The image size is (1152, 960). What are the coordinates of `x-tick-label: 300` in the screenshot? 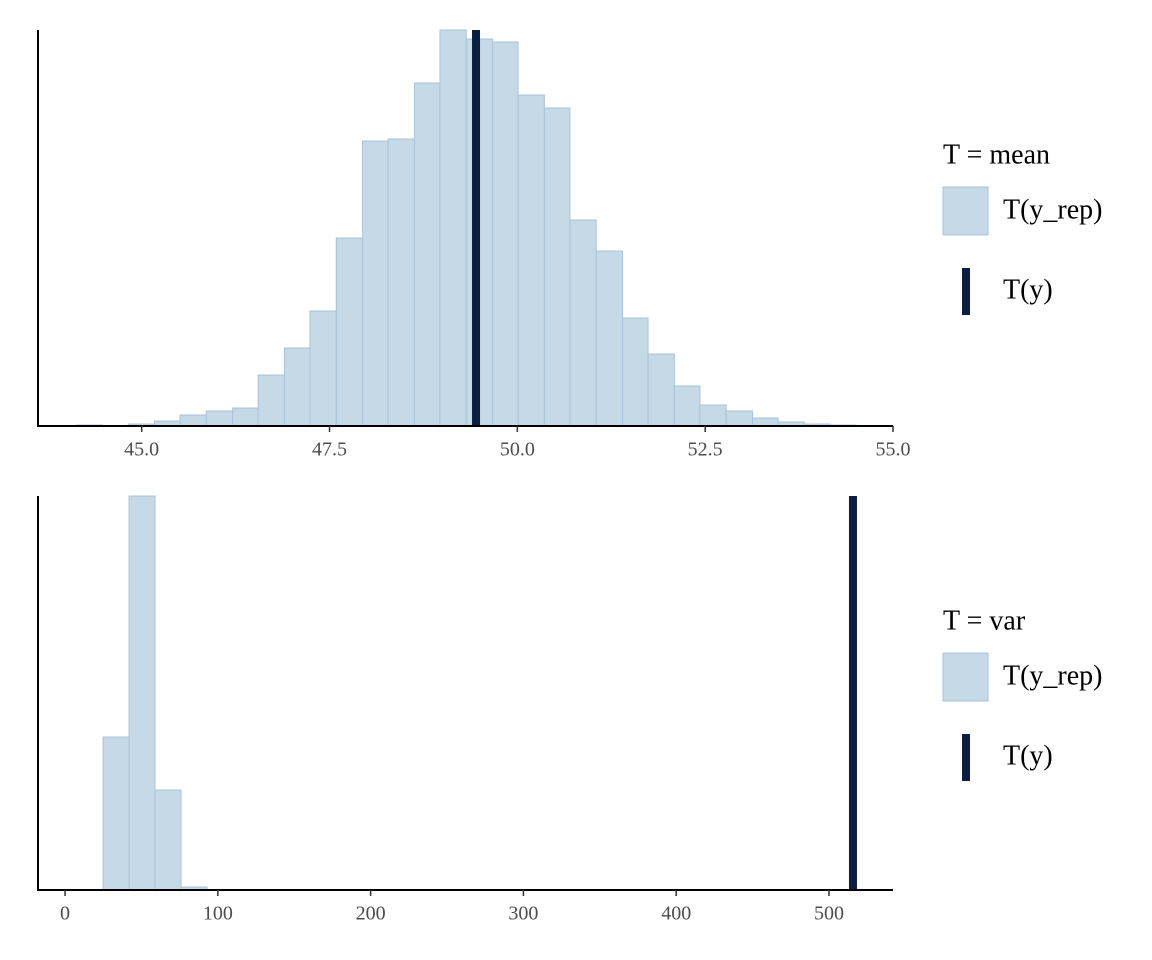 It's located at (523, 914).